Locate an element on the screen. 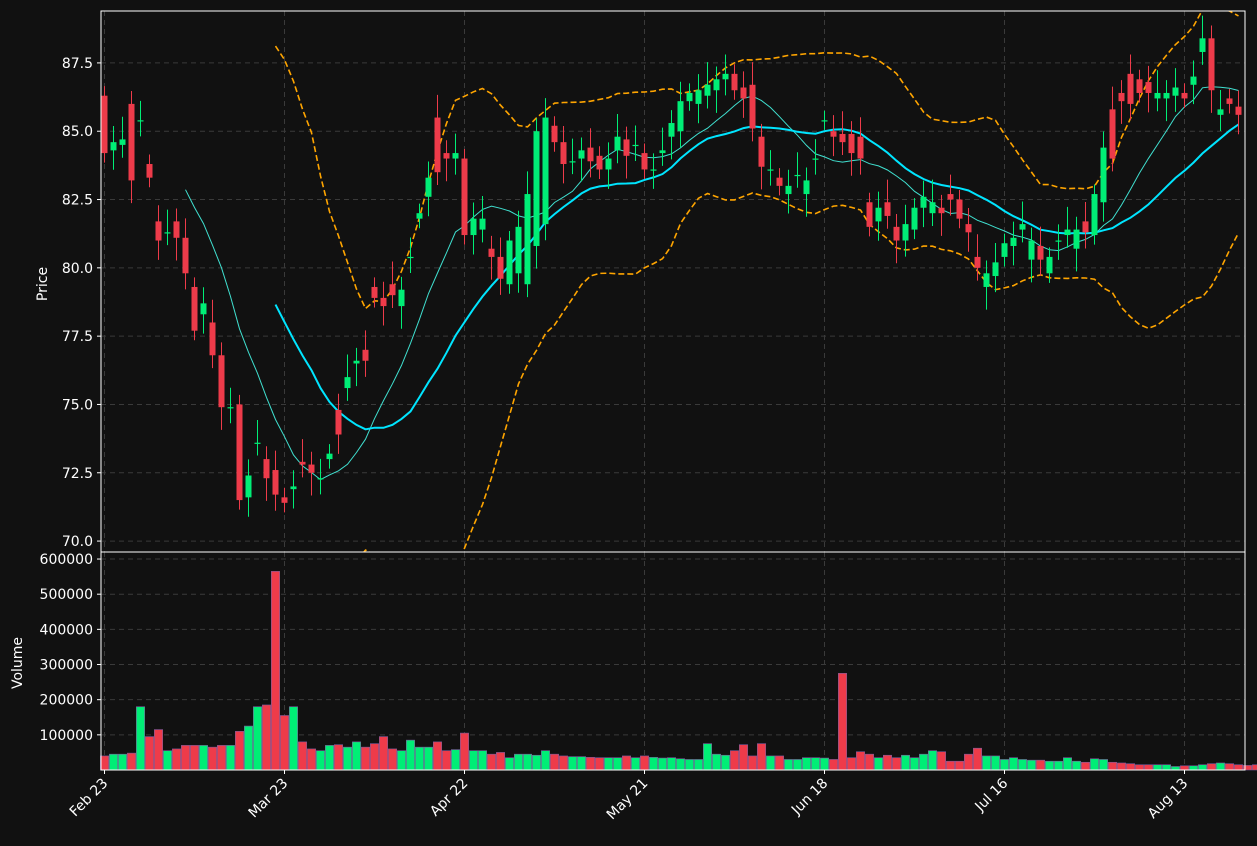  volume-tick-label: 200000 is located at coordinates (66, 701).